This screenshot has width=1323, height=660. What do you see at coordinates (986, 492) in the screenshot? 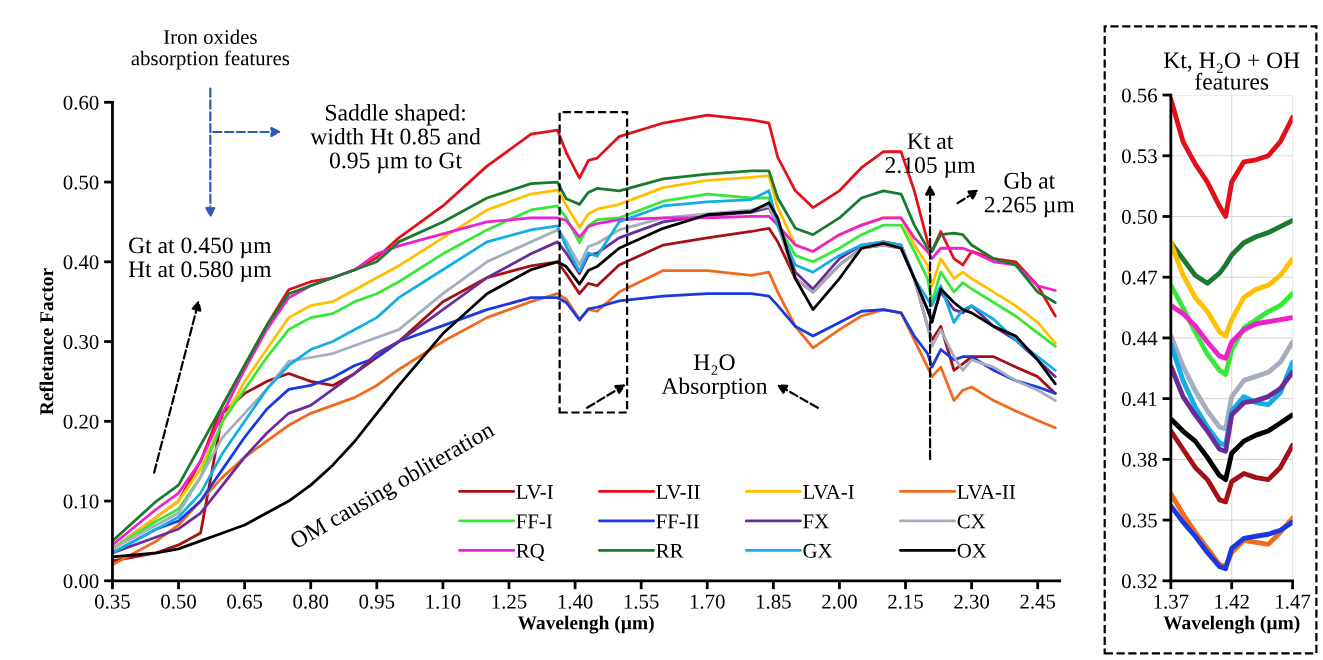
I see `legend-label: LVA-II` at bounding box center [986, 492].